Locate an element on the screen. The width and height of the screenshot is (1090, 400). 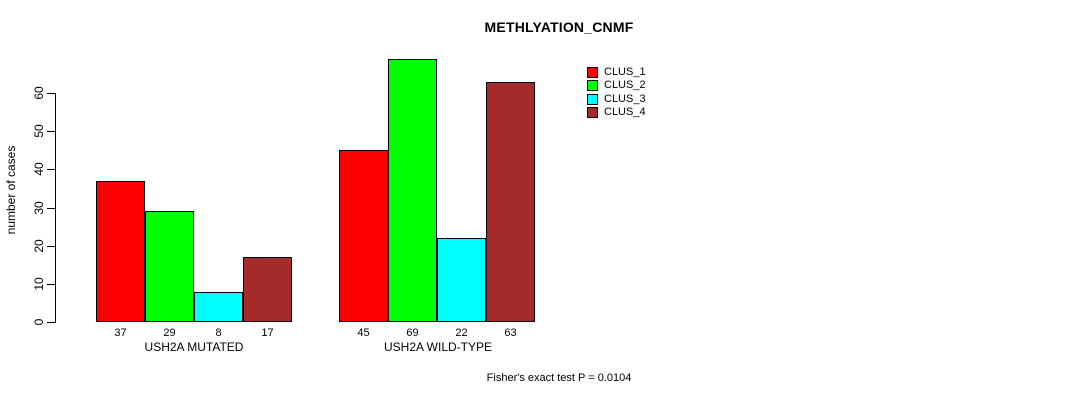
y-tick-label: 0 is located at coordinates (39, 322).